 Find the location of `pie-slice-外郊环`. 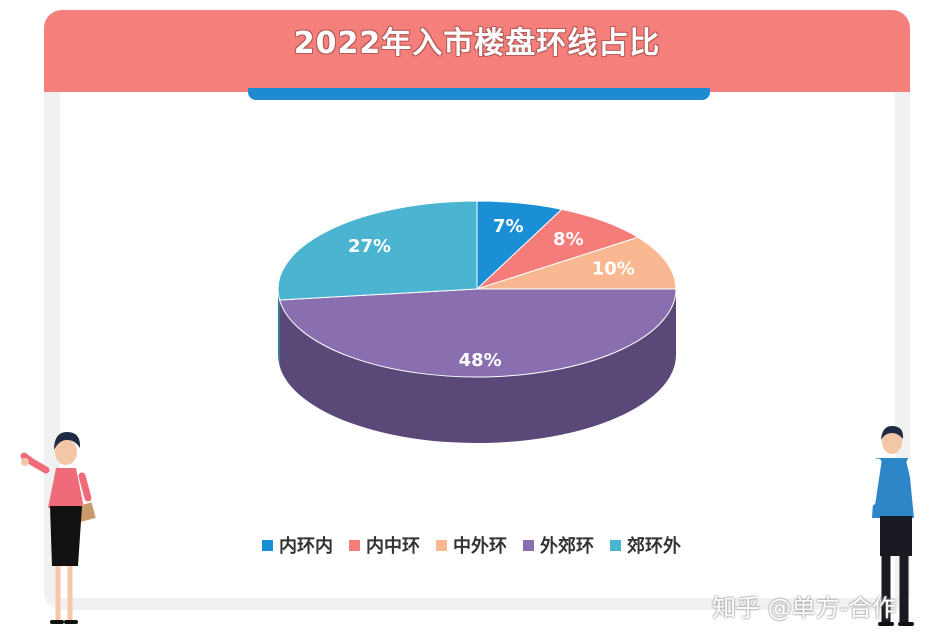

pie-slice-外郊环 is located at coordinates (477, 333).